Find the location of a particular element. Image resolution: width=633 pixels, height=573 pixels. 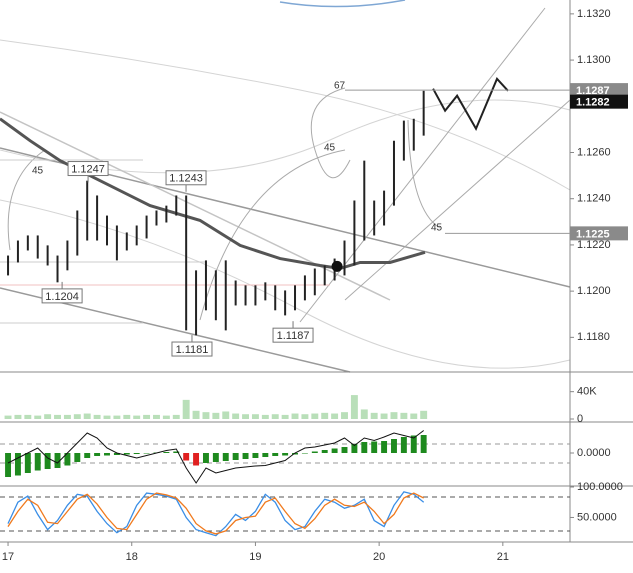

callout-label: 1.1247 is located at coordinates (88, 169).